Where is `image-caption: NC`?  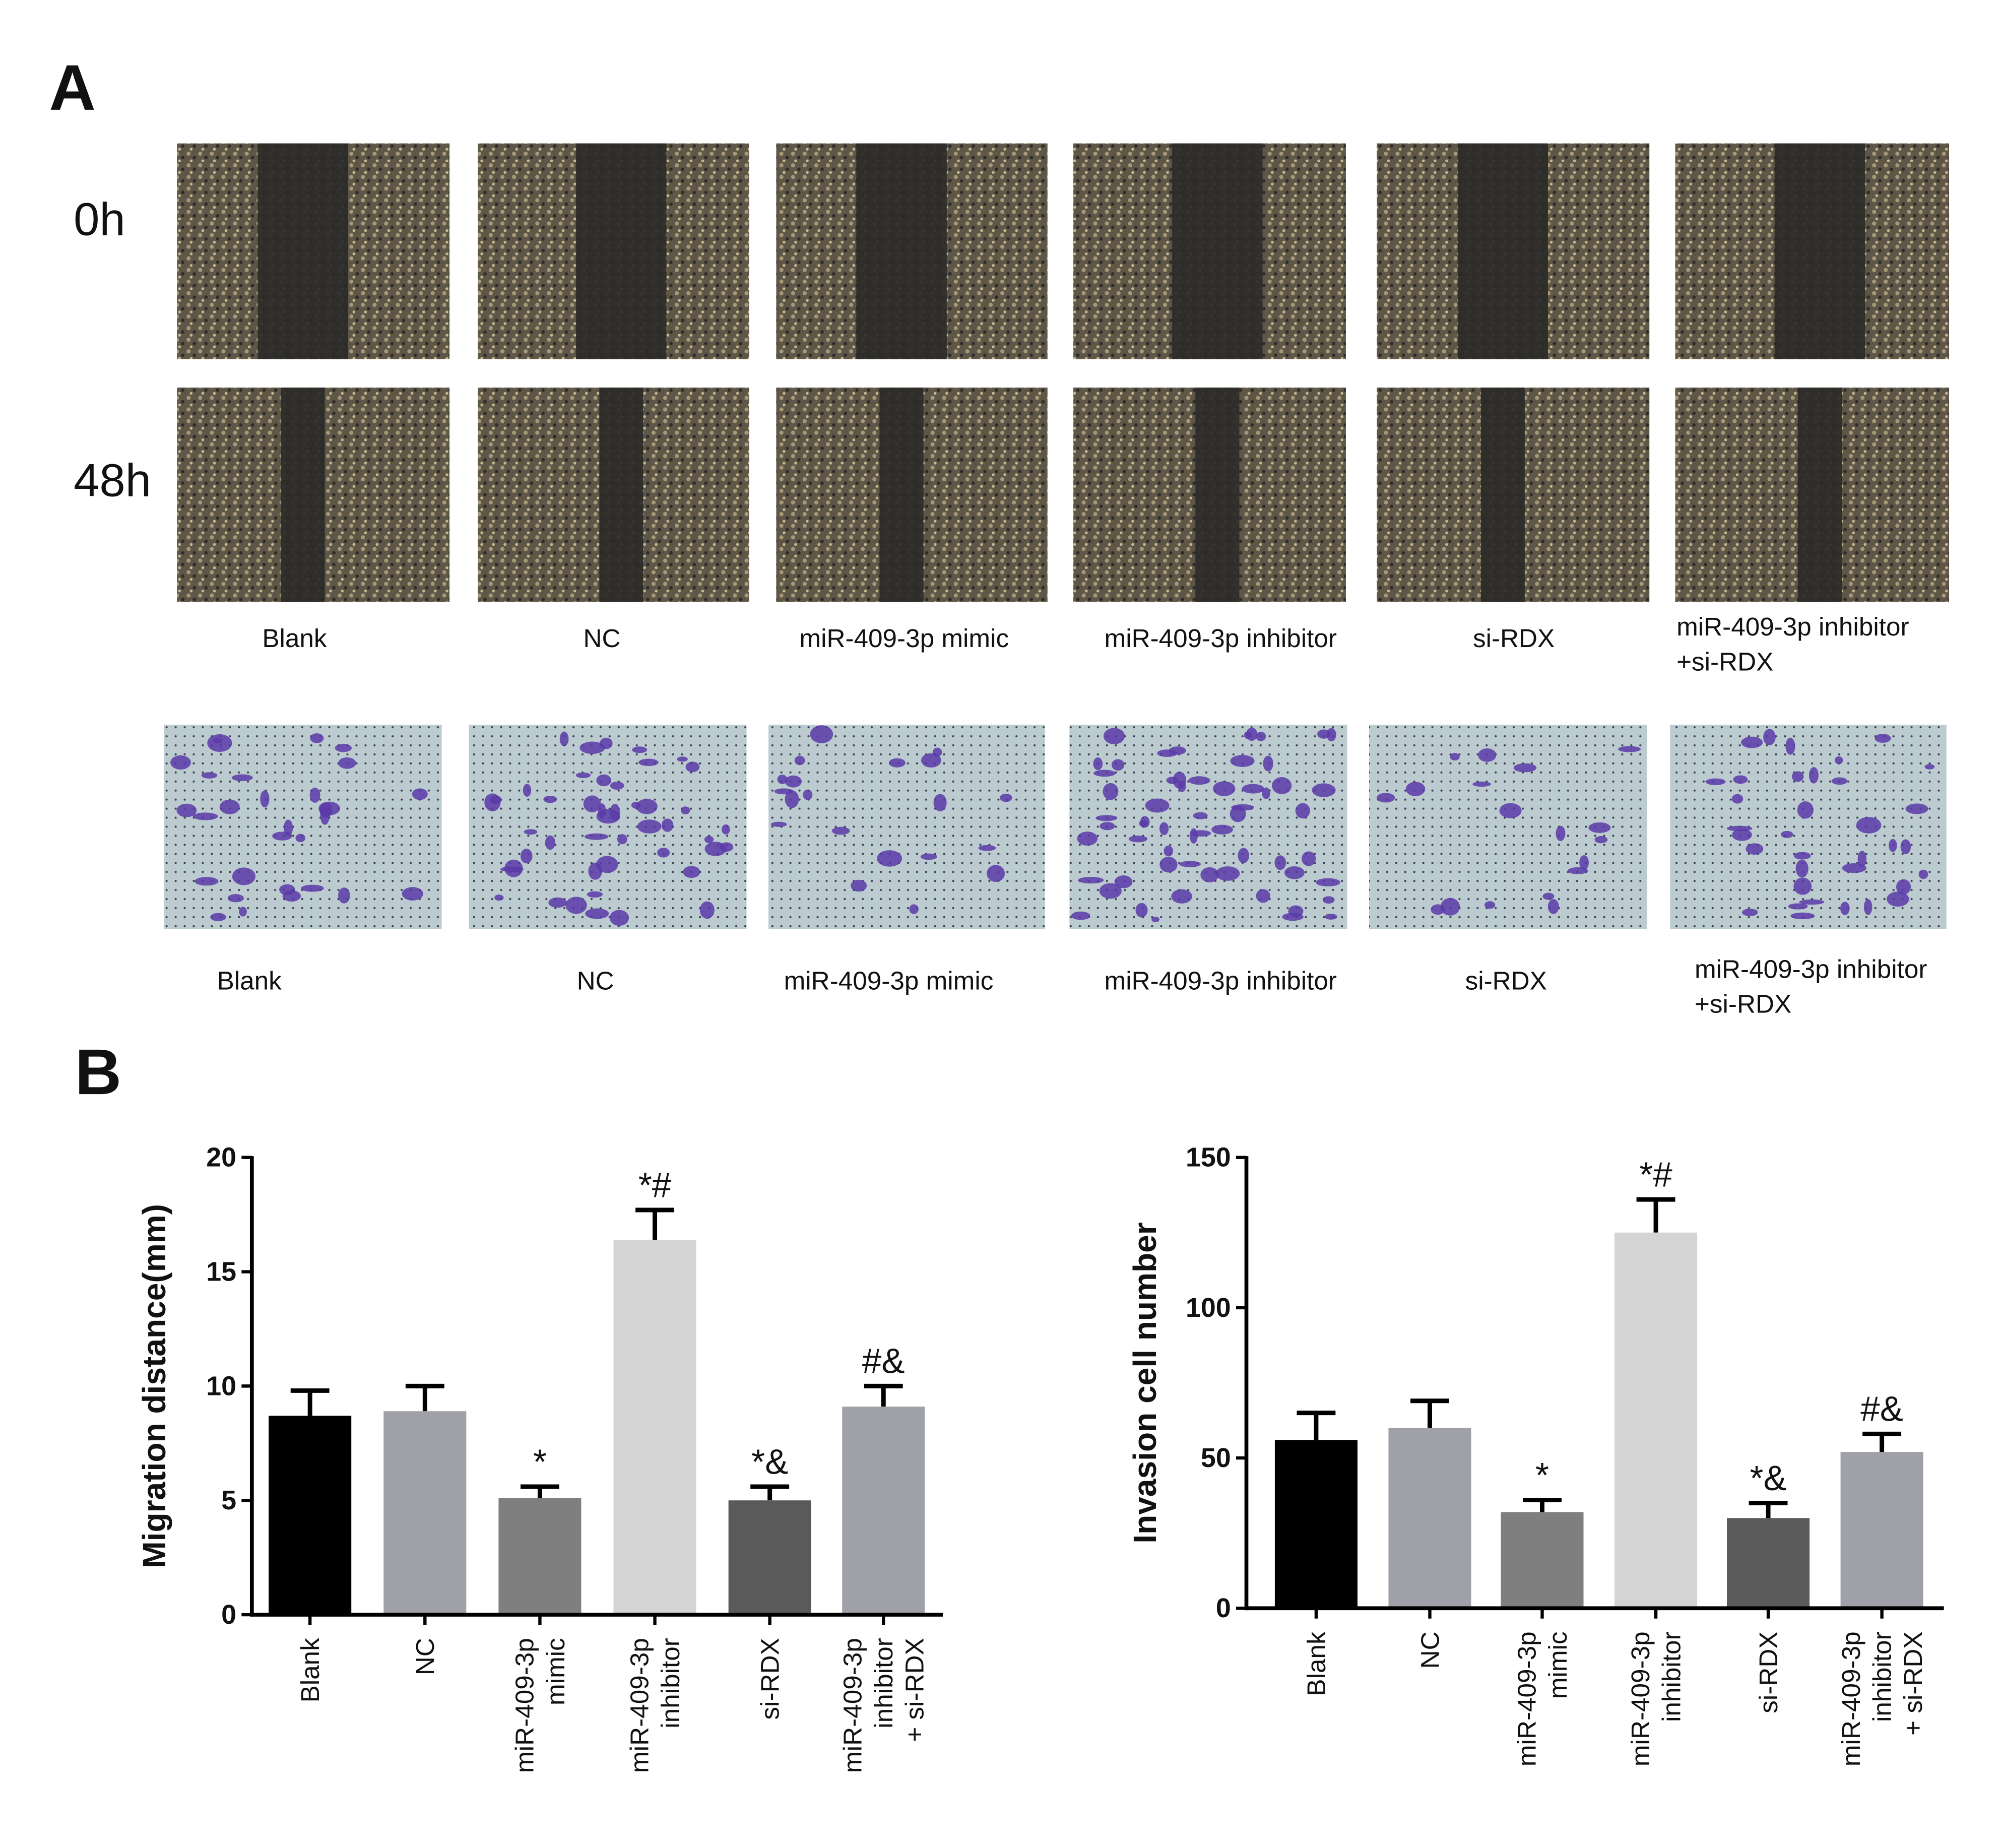
image-caption: NC is located at coordinates (601, 638).